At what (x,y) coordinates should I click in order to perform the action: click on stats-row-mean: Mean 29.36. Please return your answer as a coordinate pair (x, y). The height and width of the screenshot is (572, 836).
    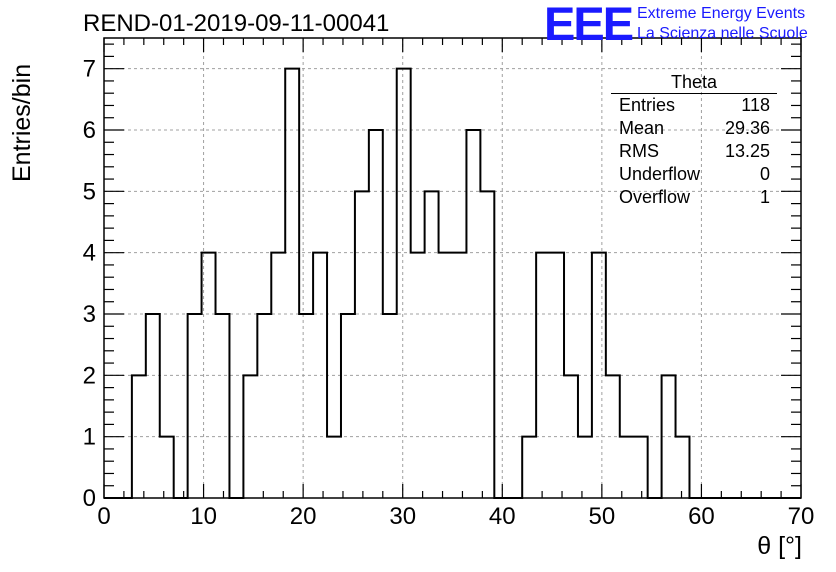
    Looking at the image, I should click on (694, 128).